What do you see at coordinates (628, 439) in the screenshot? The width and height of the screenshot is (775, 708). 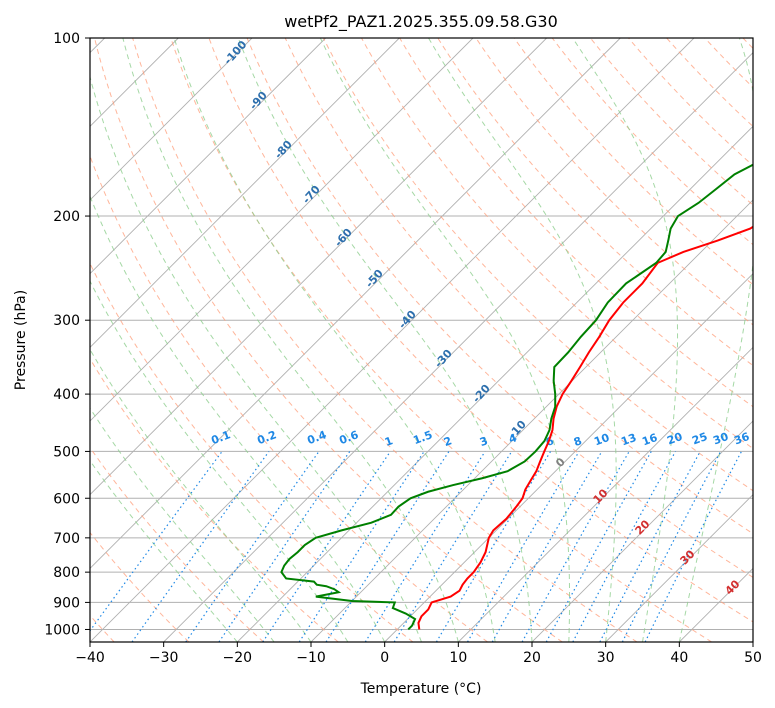 I see `mixing-ratio-label-12: 13` at bounding box center [628, 439].